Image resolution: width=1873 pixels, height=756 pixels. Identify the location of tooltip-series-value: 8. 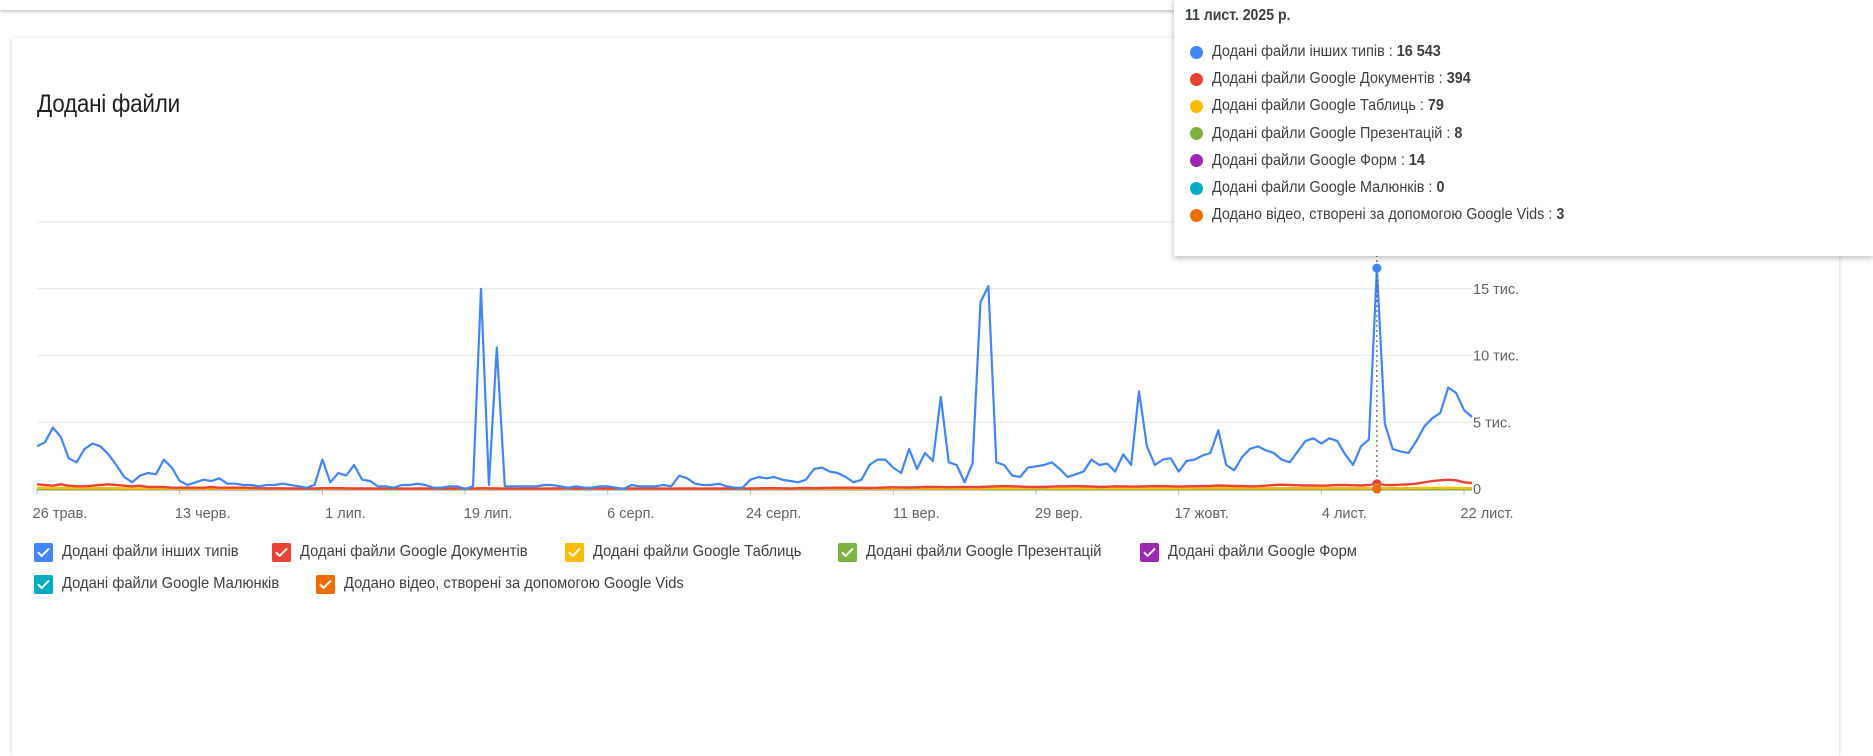
(1458, 133).